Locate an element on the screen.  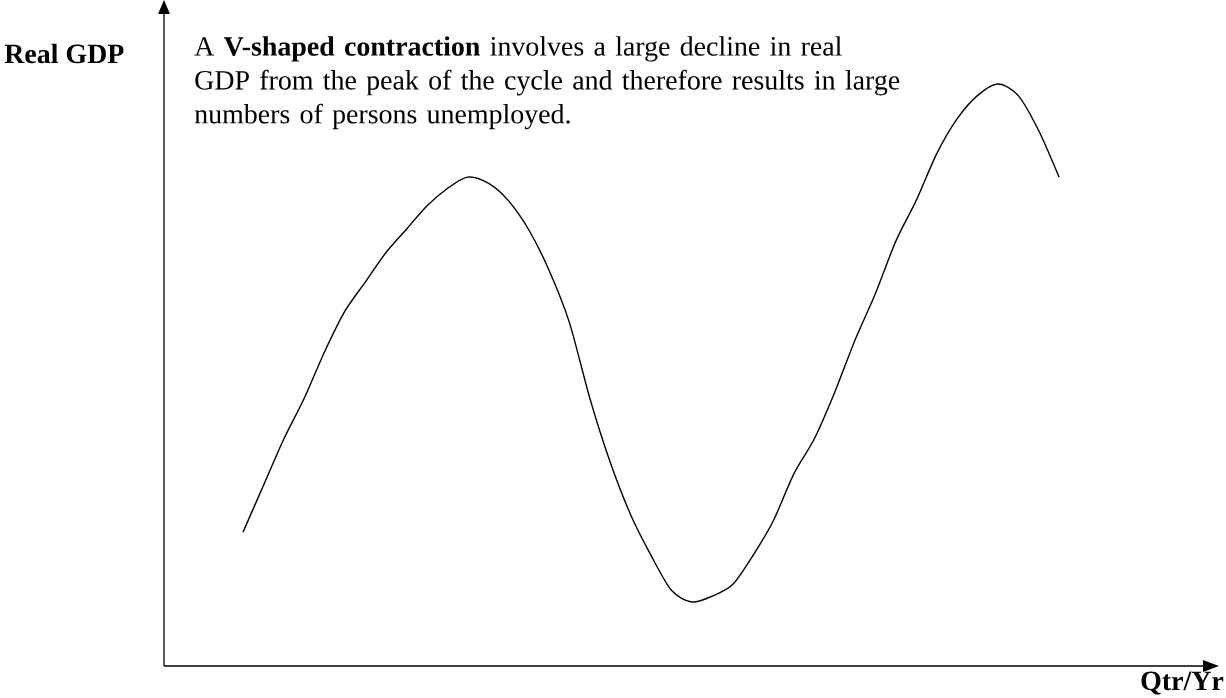
x-axis-title: Qtr/Yr is located at coordinates (1182, 683).